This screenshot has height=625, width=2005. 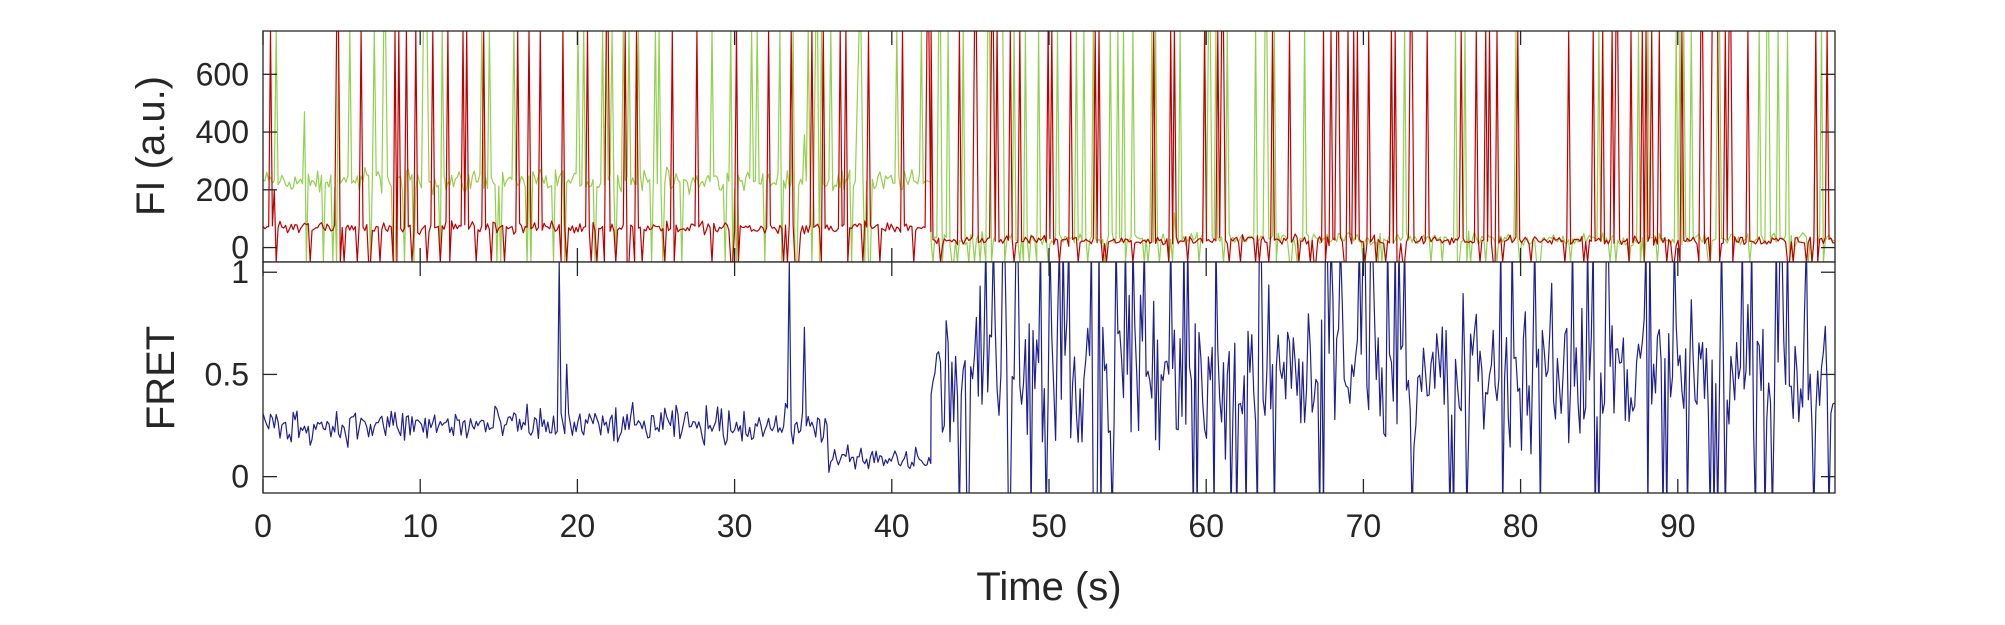 What do you see at coordinates (222, 132) in the screenshot?
I see `fluorescence-y-tick-label: 400` at bounding box center [222, 132].